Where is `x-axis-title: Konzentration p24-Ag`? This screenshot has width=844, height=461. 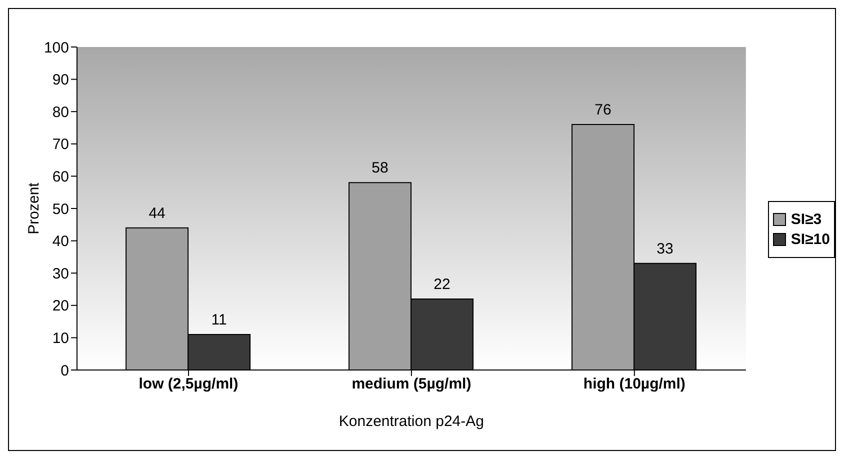
x-axis-title: Konzentration p24-Ag is located at coordinates (411, 421).